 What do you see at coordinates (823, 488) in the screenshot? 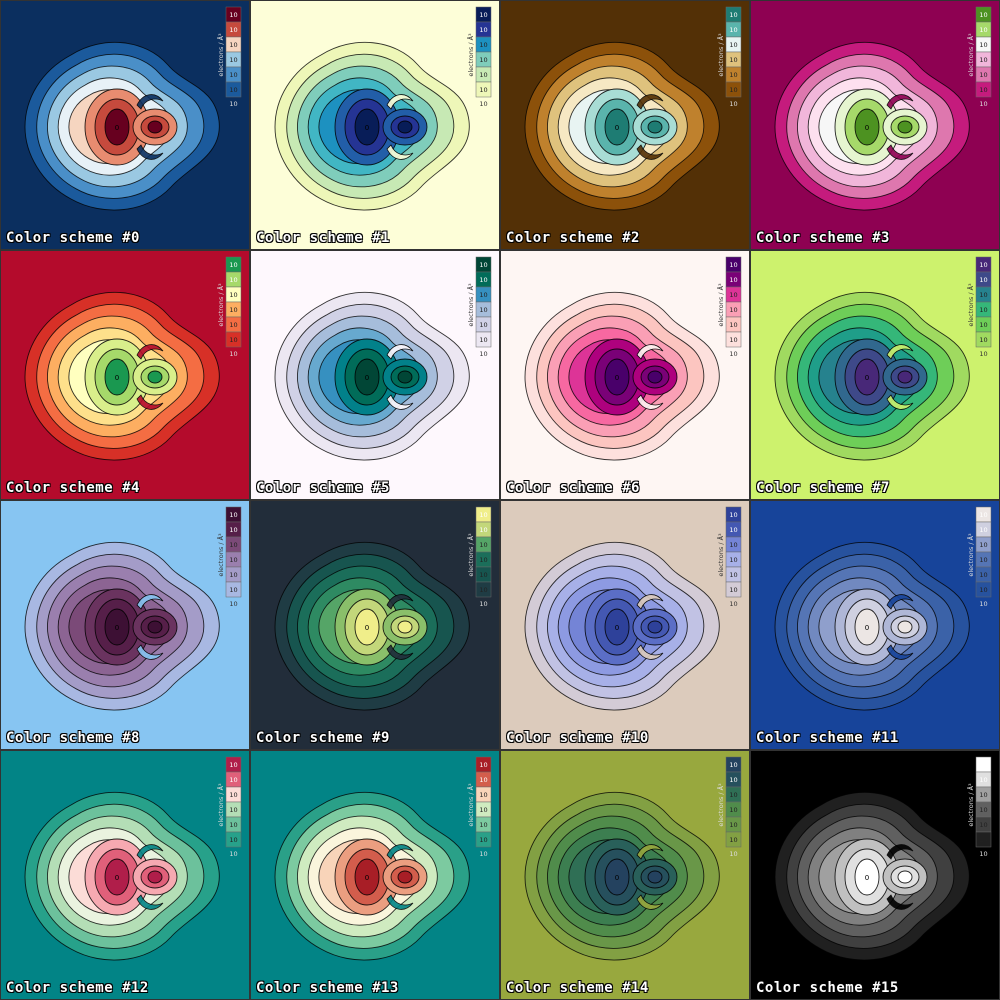
I see `tile-caption: Color scheme #7` at bounding box center [823, 488].